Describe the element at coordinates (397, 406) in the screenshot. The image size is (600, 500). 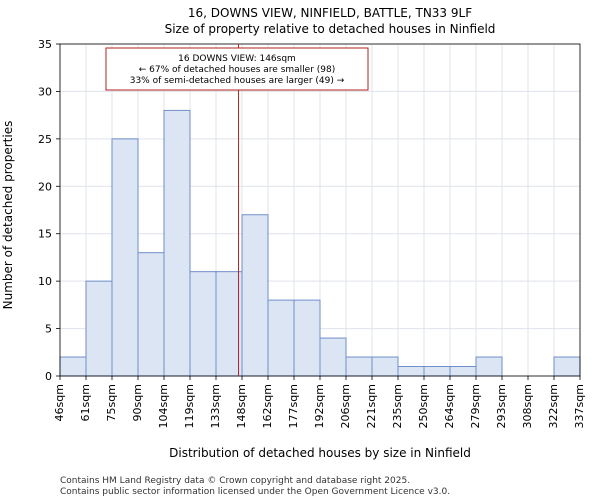
I see `x-tick-label: 235sqm` at that location.